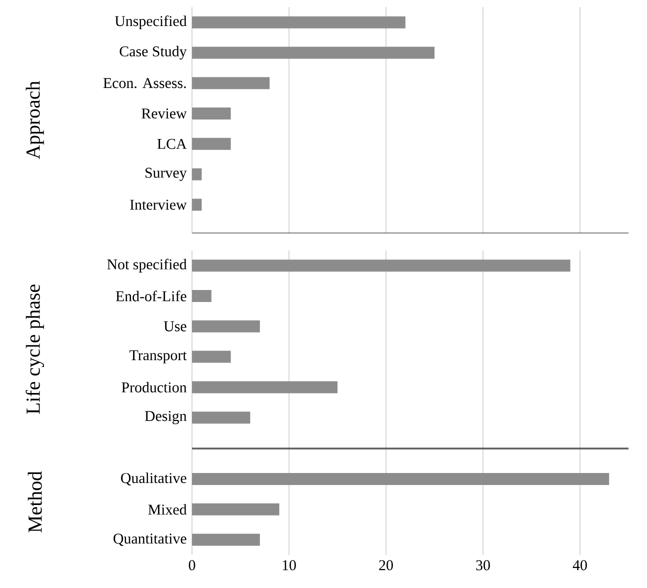 This screenshot has height=588, width=647. I want to click on y-axis-title: Approach, so click(35, 120).